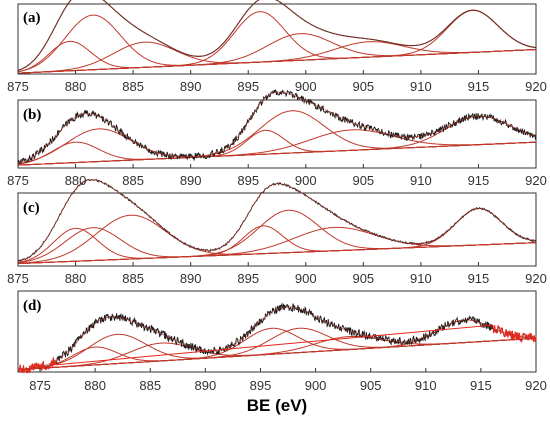 This screenshot has width=550, height=422. Describe the element at coordinates (32, 115) in the screenshot. I see `panel-label: (b)` at that location.